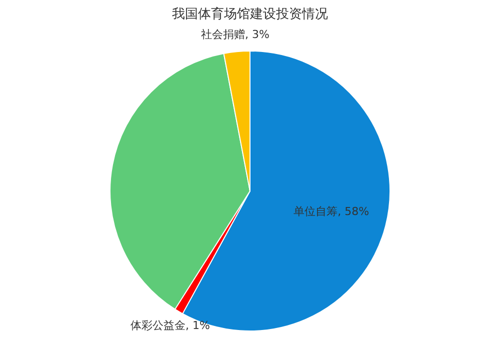  I want to click on chart-title: 我国体育场馆建设投资情况, so click(250, 14).